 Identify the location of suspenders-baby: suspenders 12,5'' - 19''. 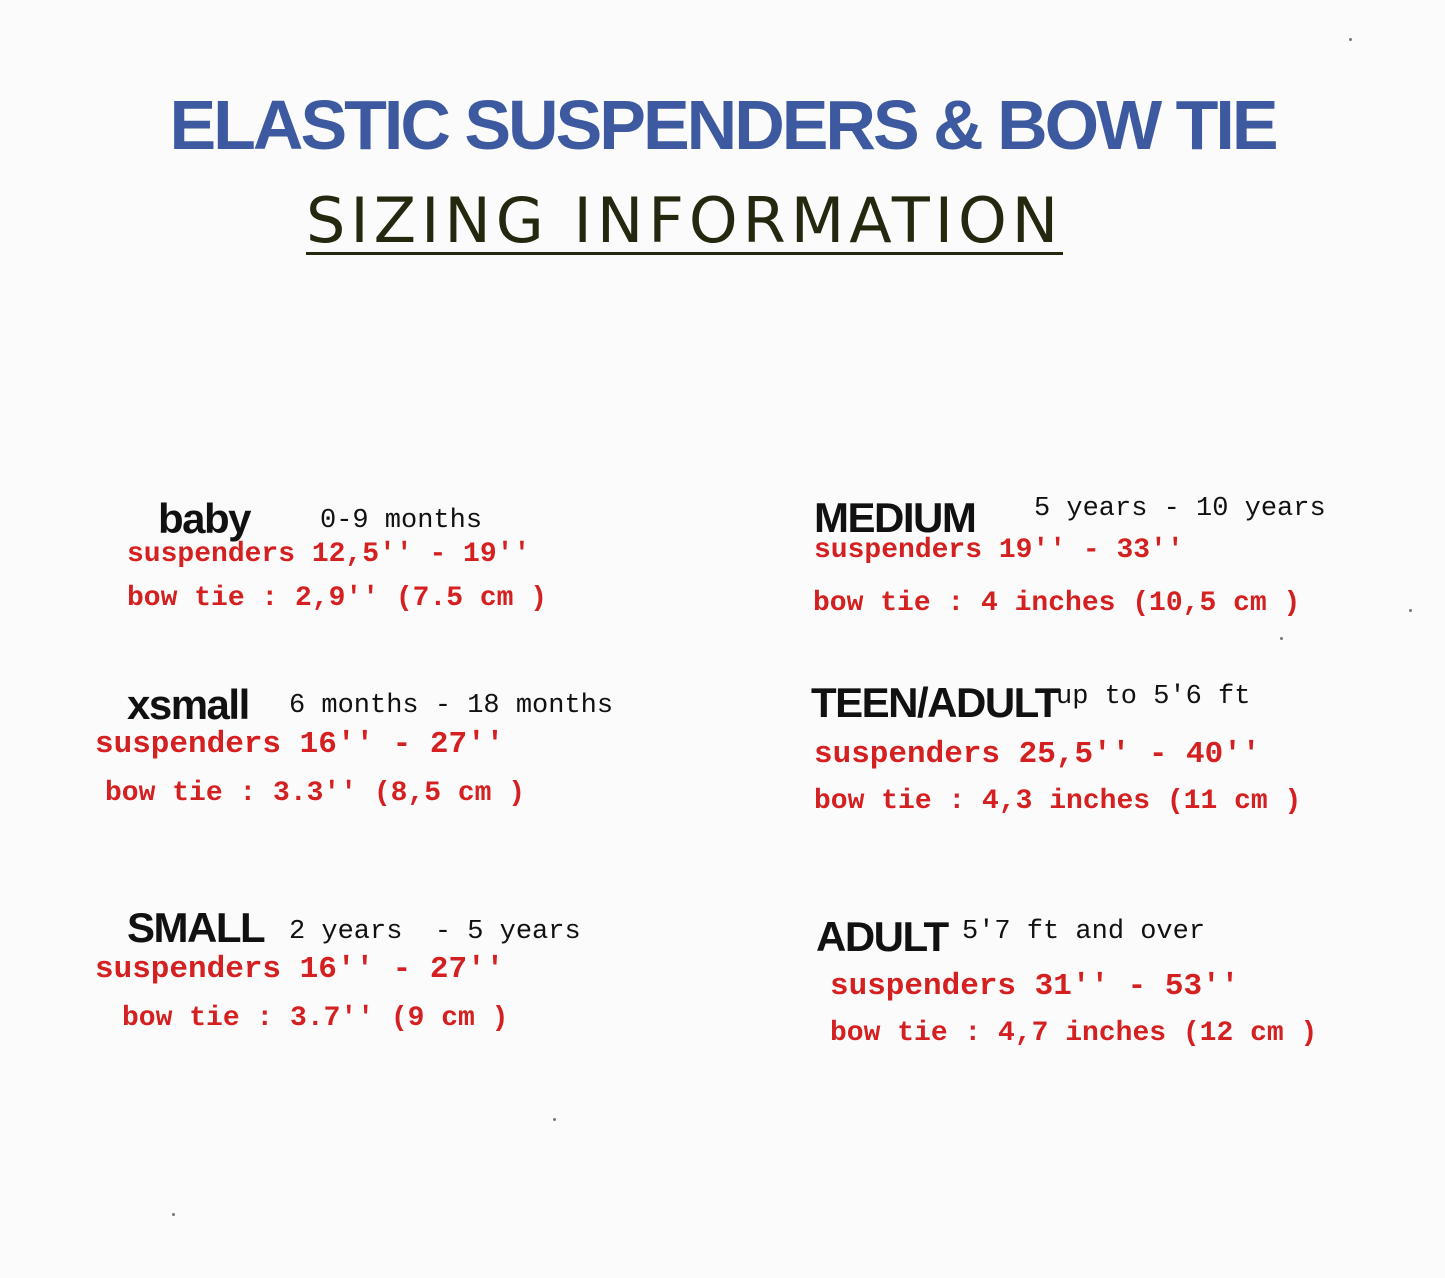
(329, 554).